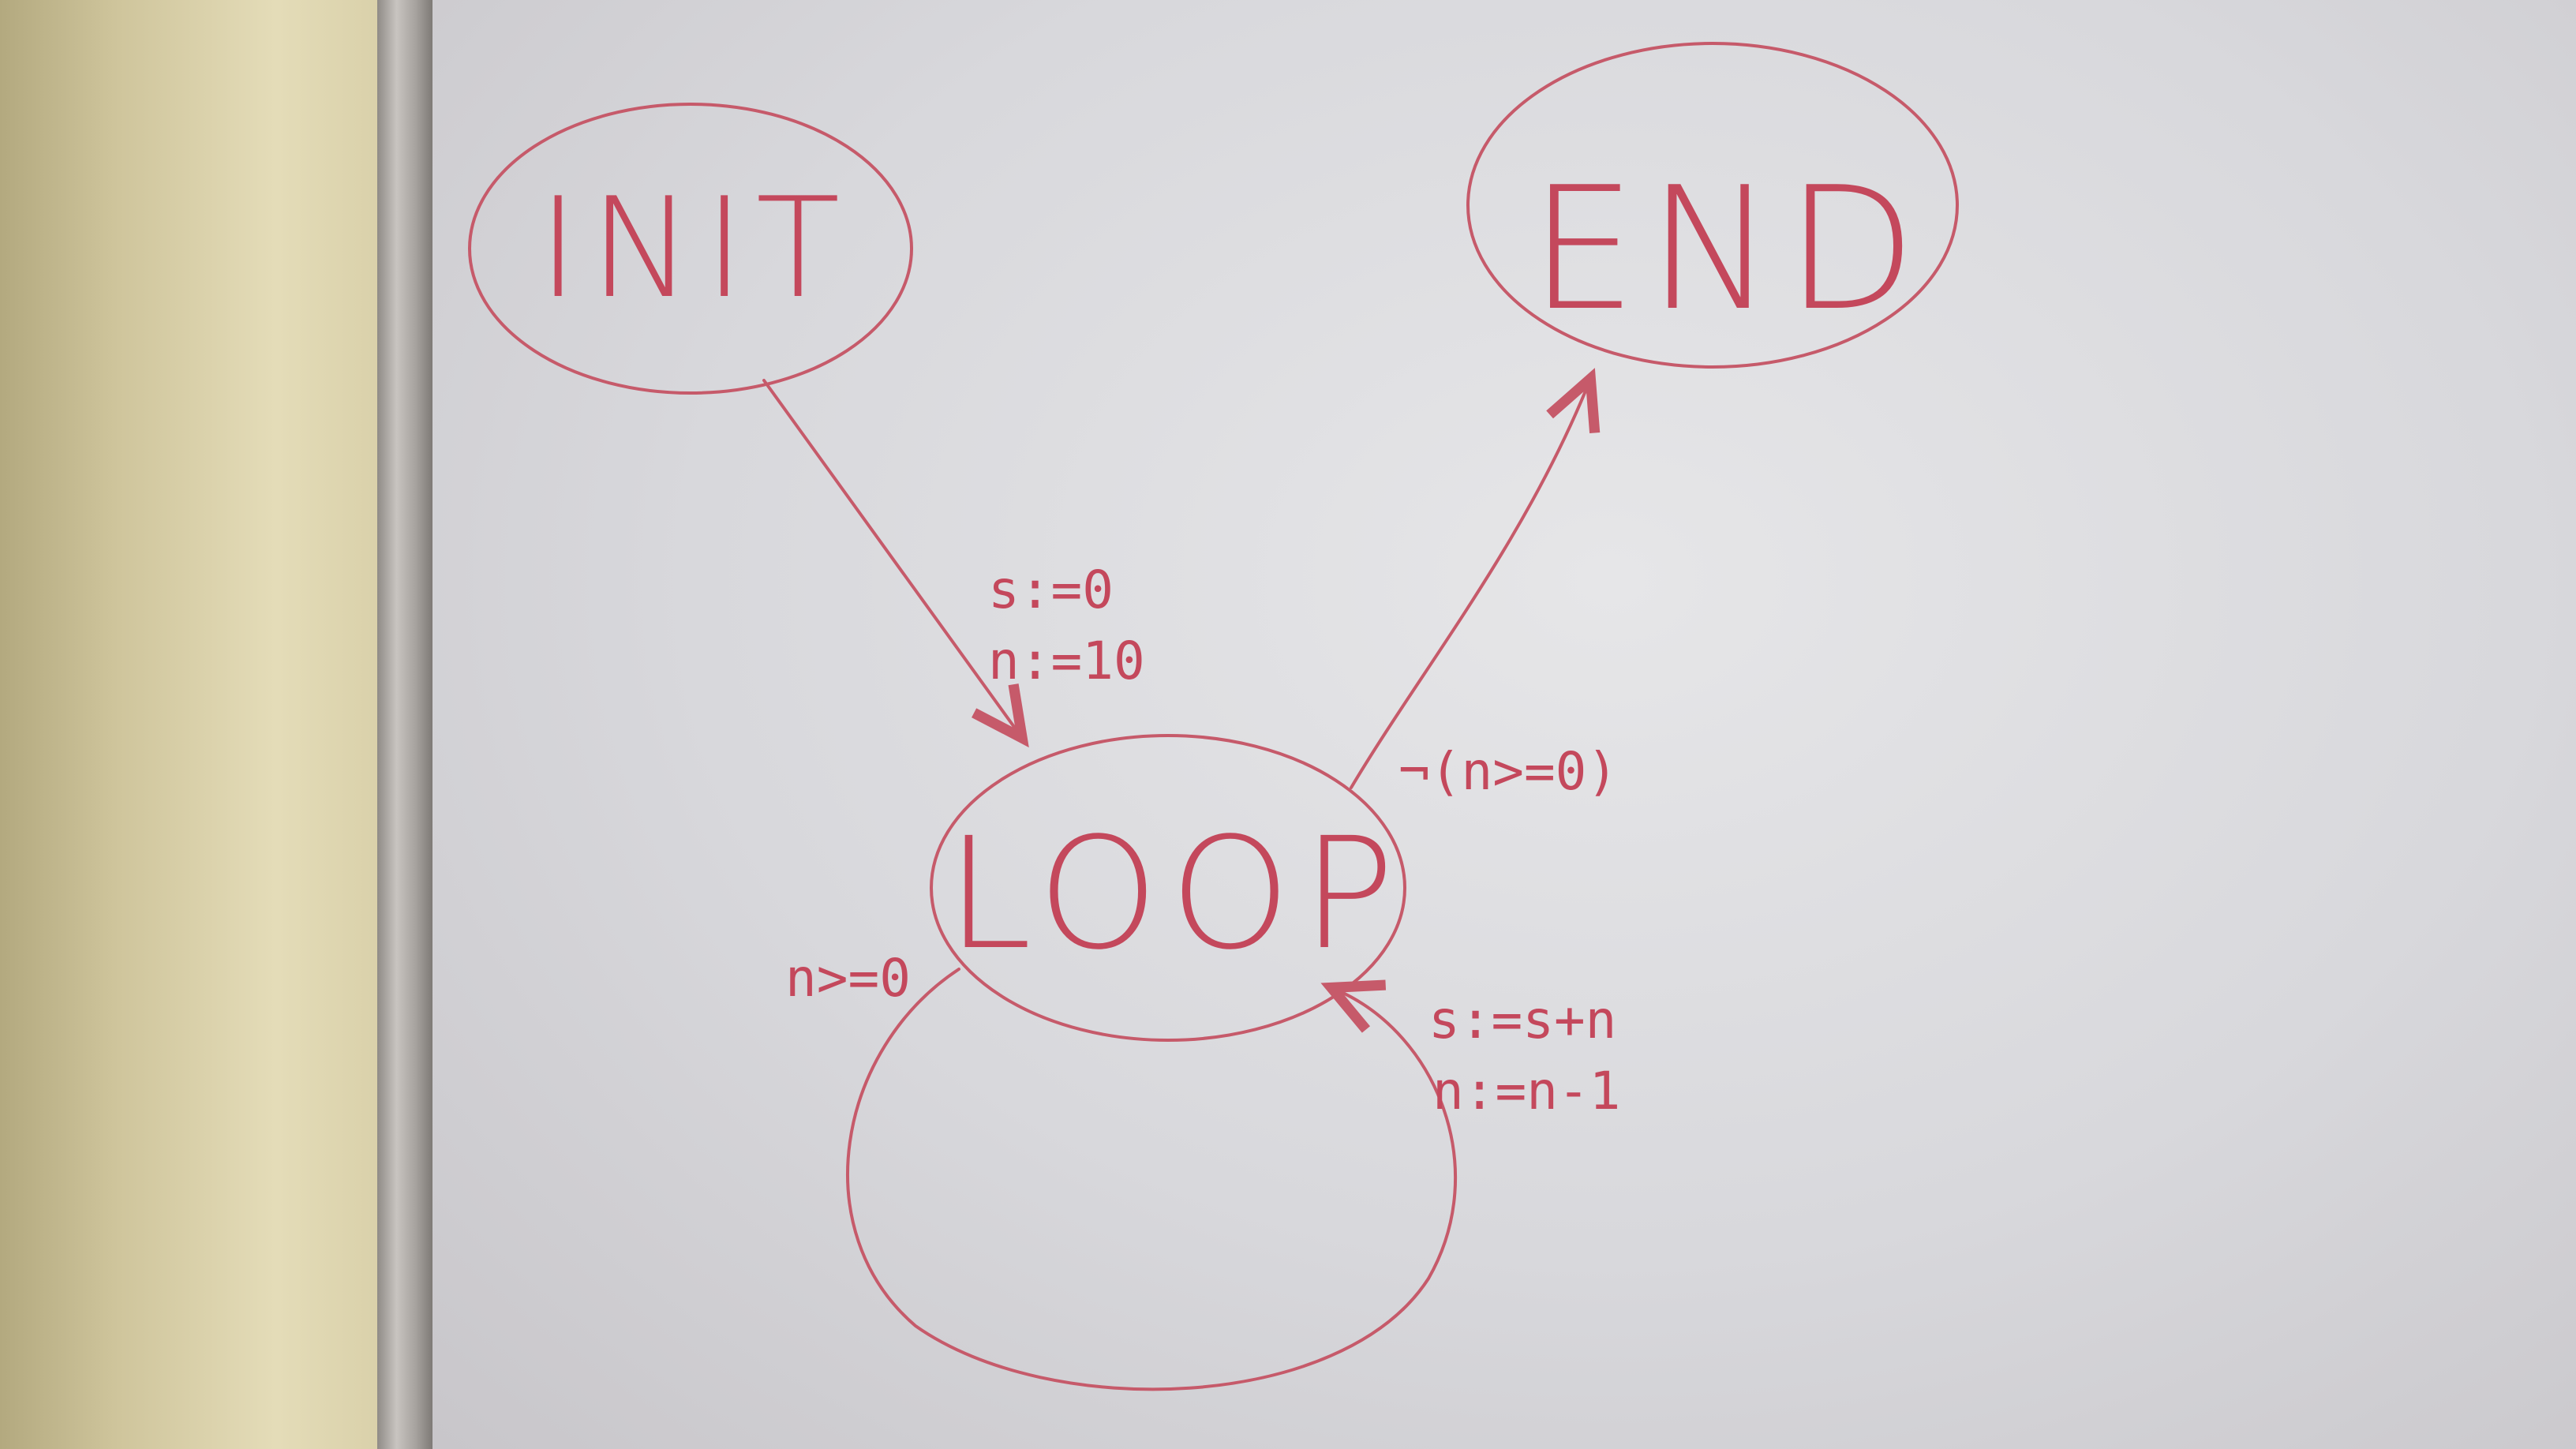 This screenshot has width=2576, height=1449. I want to click on state-init-circle, so click(690, 249).